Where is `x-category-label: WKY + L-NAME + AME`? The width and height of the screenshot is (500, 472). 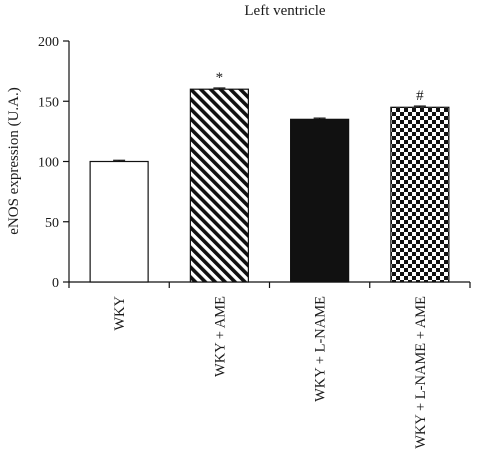
x-category-label: WKY + L-NAME + AME is located at coordinates (421, 372).